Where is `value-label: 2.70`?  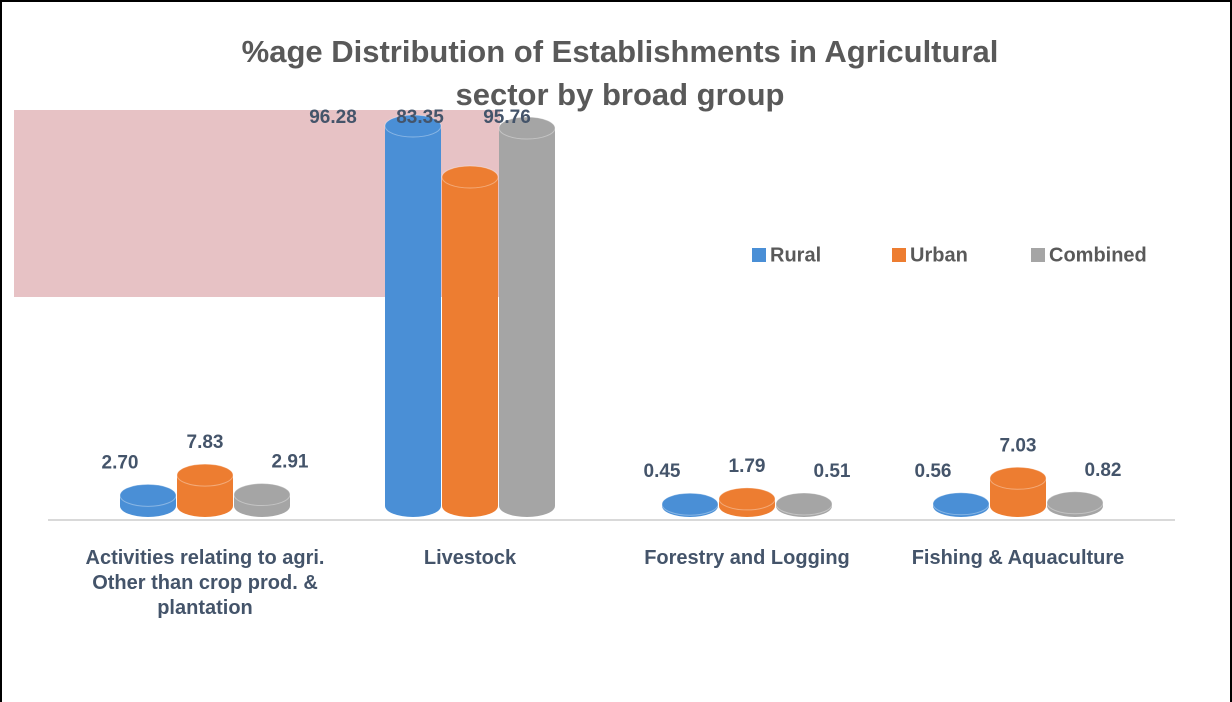 value-label: 2.70 is located at coordinates (120, 462).